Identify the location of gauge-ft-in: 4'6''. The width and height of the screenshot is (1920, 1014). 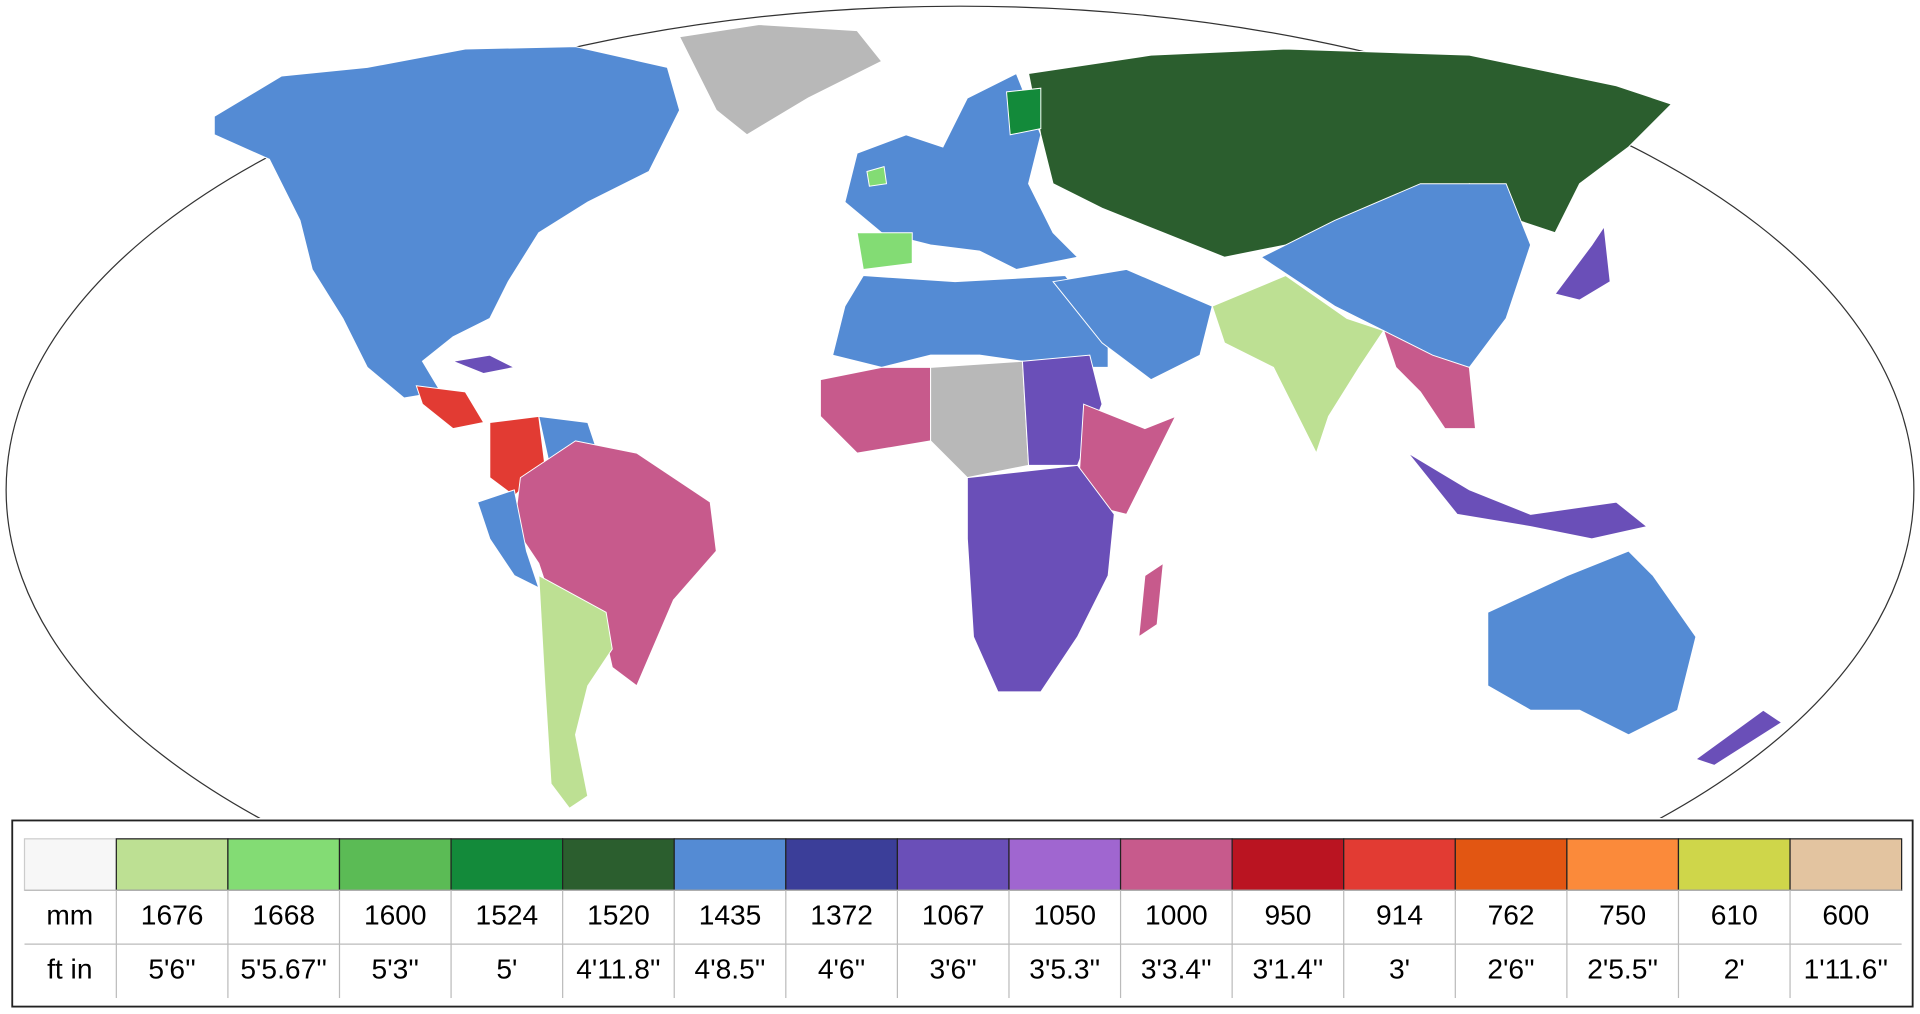
(841, 969).